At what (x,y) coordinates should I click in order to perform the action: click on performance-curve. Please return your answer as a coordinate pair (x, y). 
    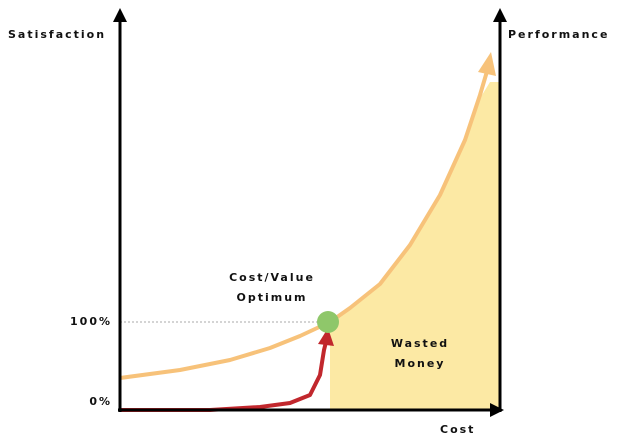
    Looking at the image, I should click on (224, 376).